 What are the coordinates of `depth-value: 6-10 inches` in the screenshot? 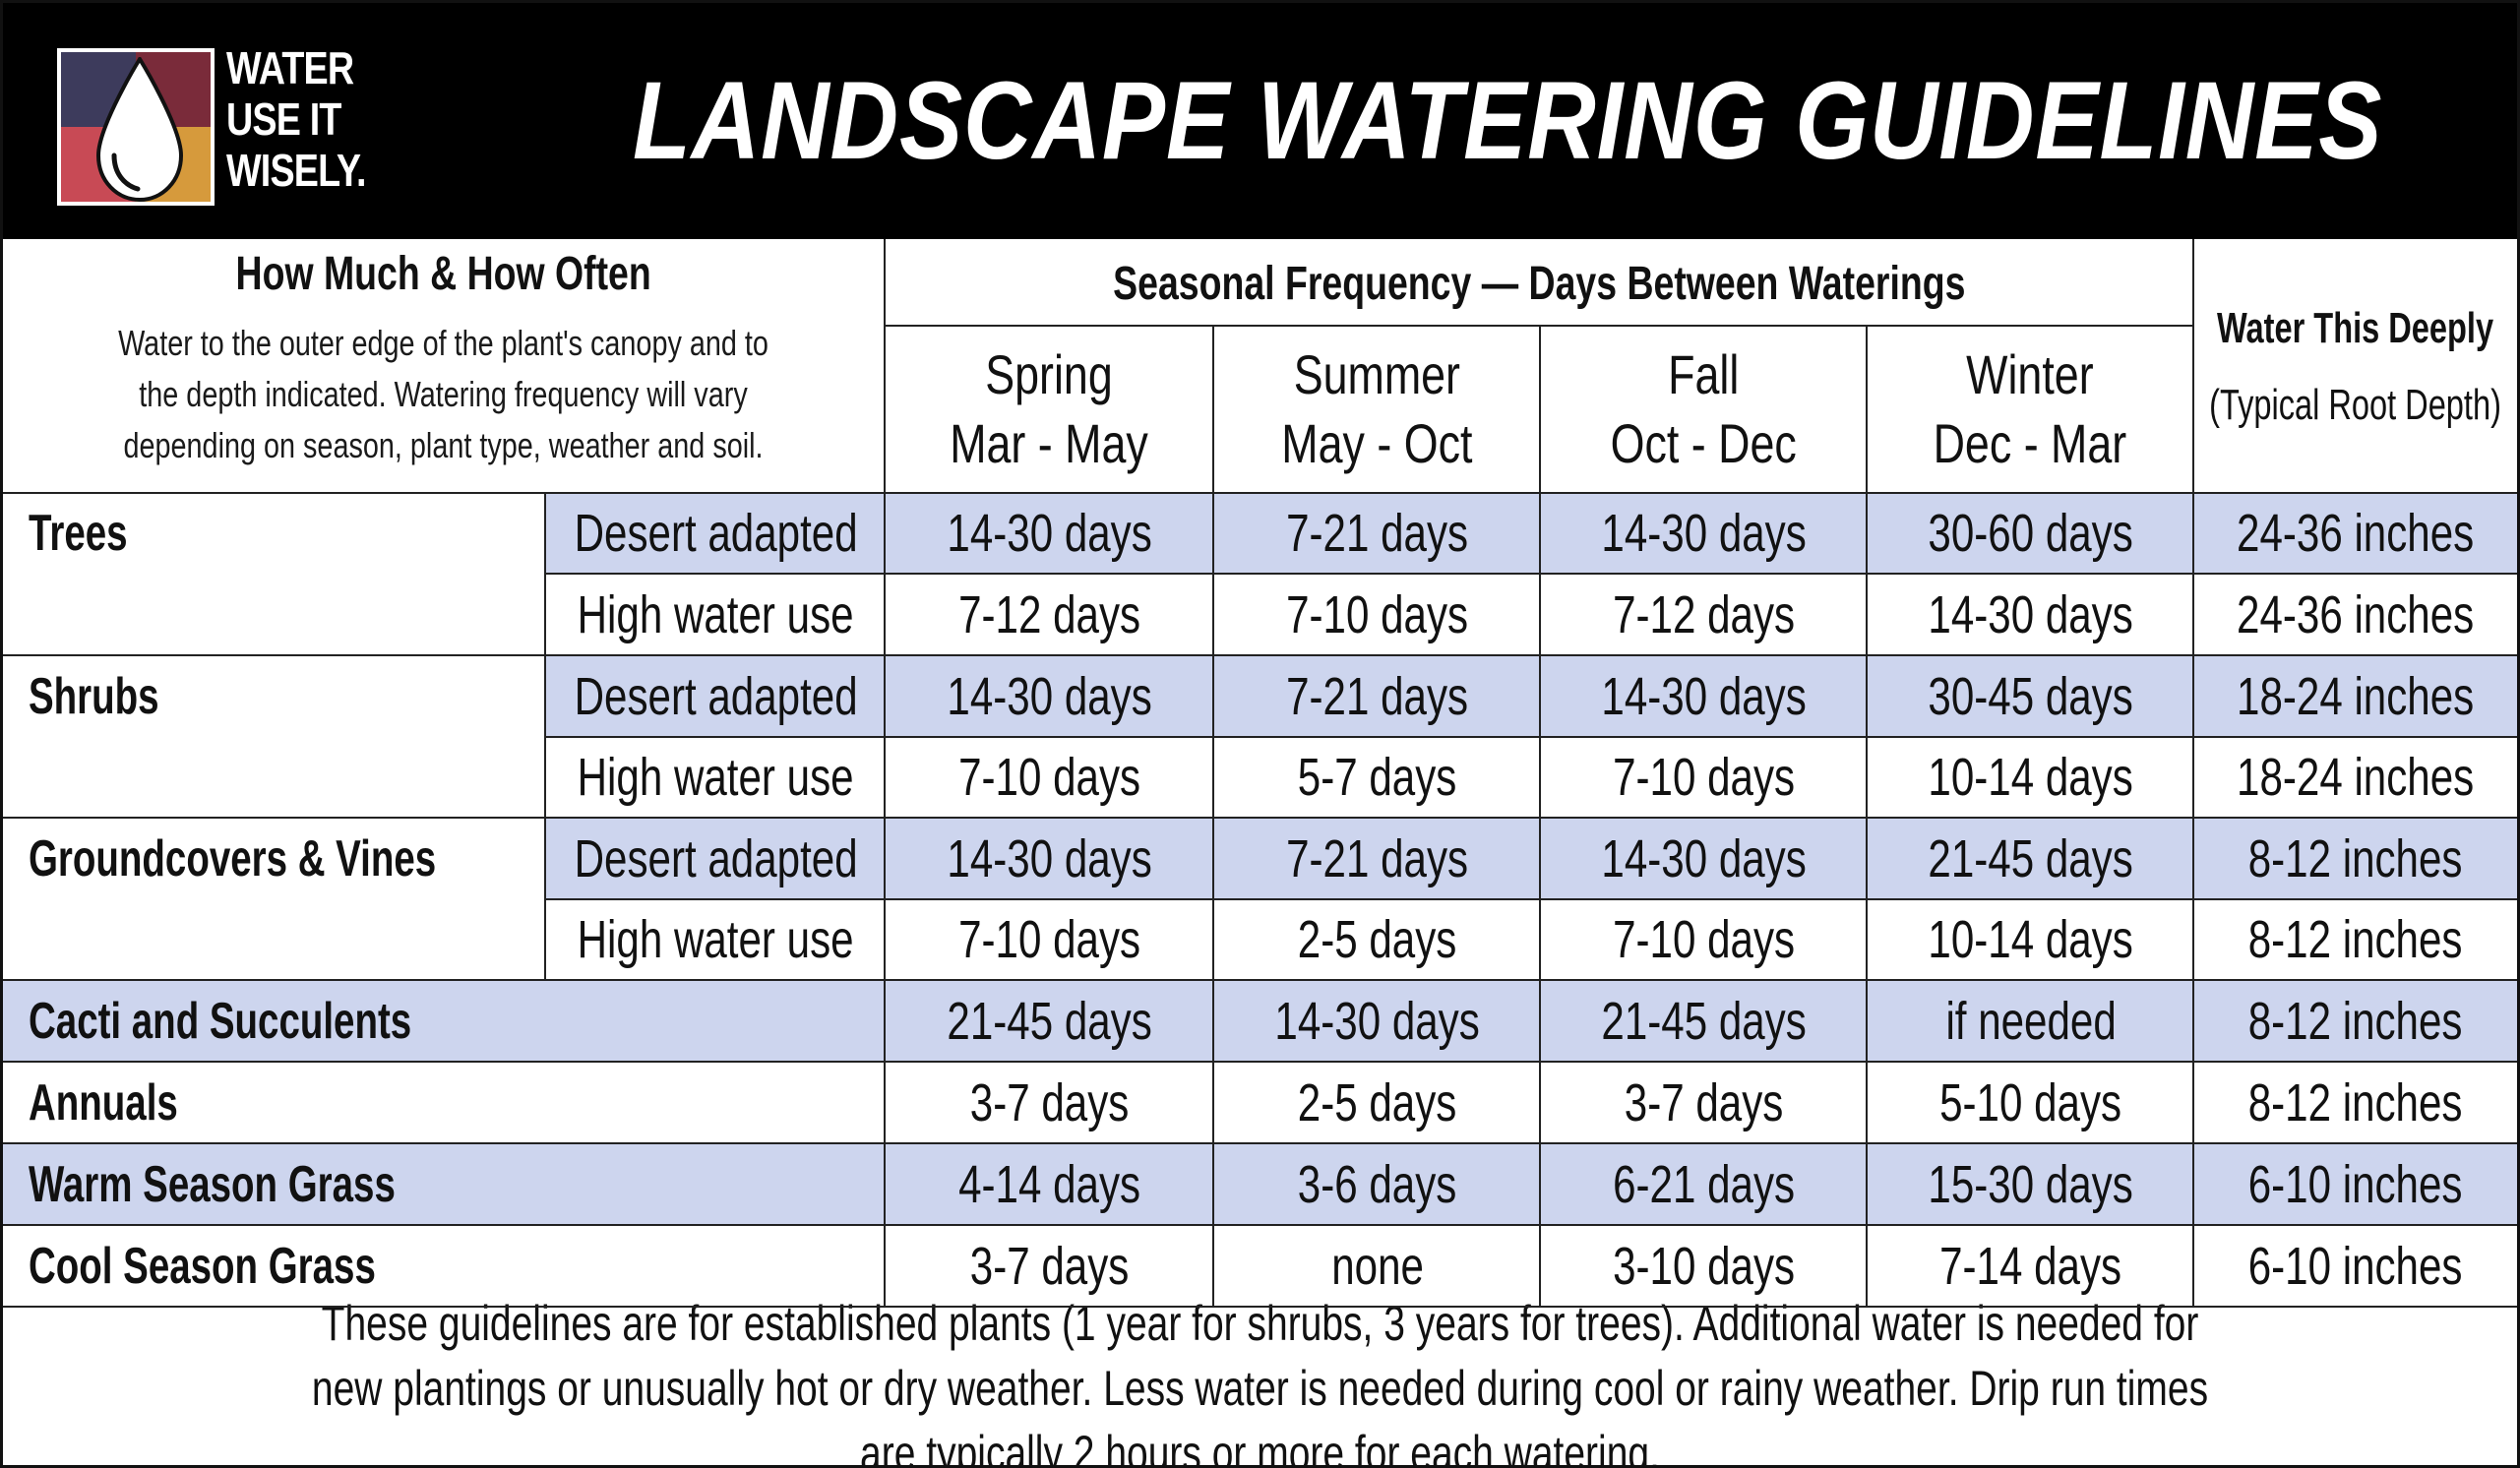 It's located at (2355, 1266).